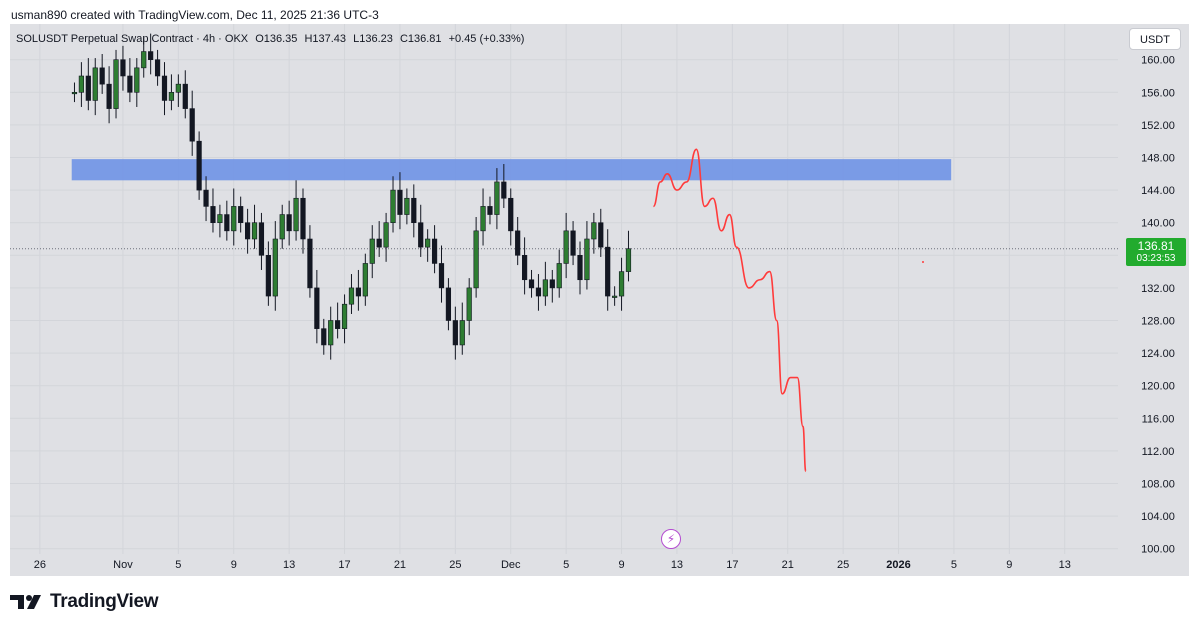 The width and height of the screenshot is (1199, 628). What do you see at coordinates (1158, 485) in the screenshot?
I see `y-tick-label: 108.00` at bounding box center [1158, 485].